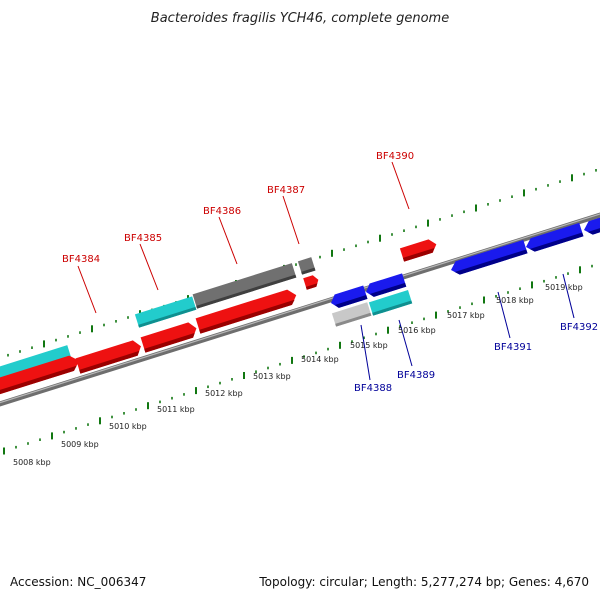  Describe the element at coordinates (32, 462) in the screenshot. I see `scale-label: 5008 kbp` at that location.